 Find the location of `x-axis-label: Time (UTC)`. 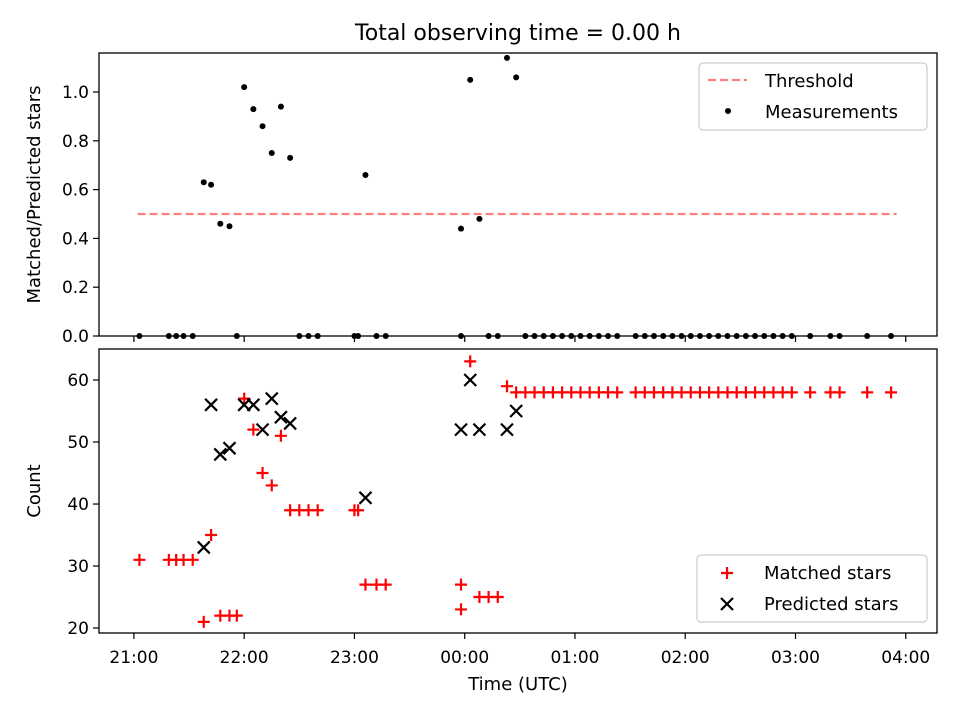

x-axis-label: Time (UTC) is located at coordinates (517, 684).